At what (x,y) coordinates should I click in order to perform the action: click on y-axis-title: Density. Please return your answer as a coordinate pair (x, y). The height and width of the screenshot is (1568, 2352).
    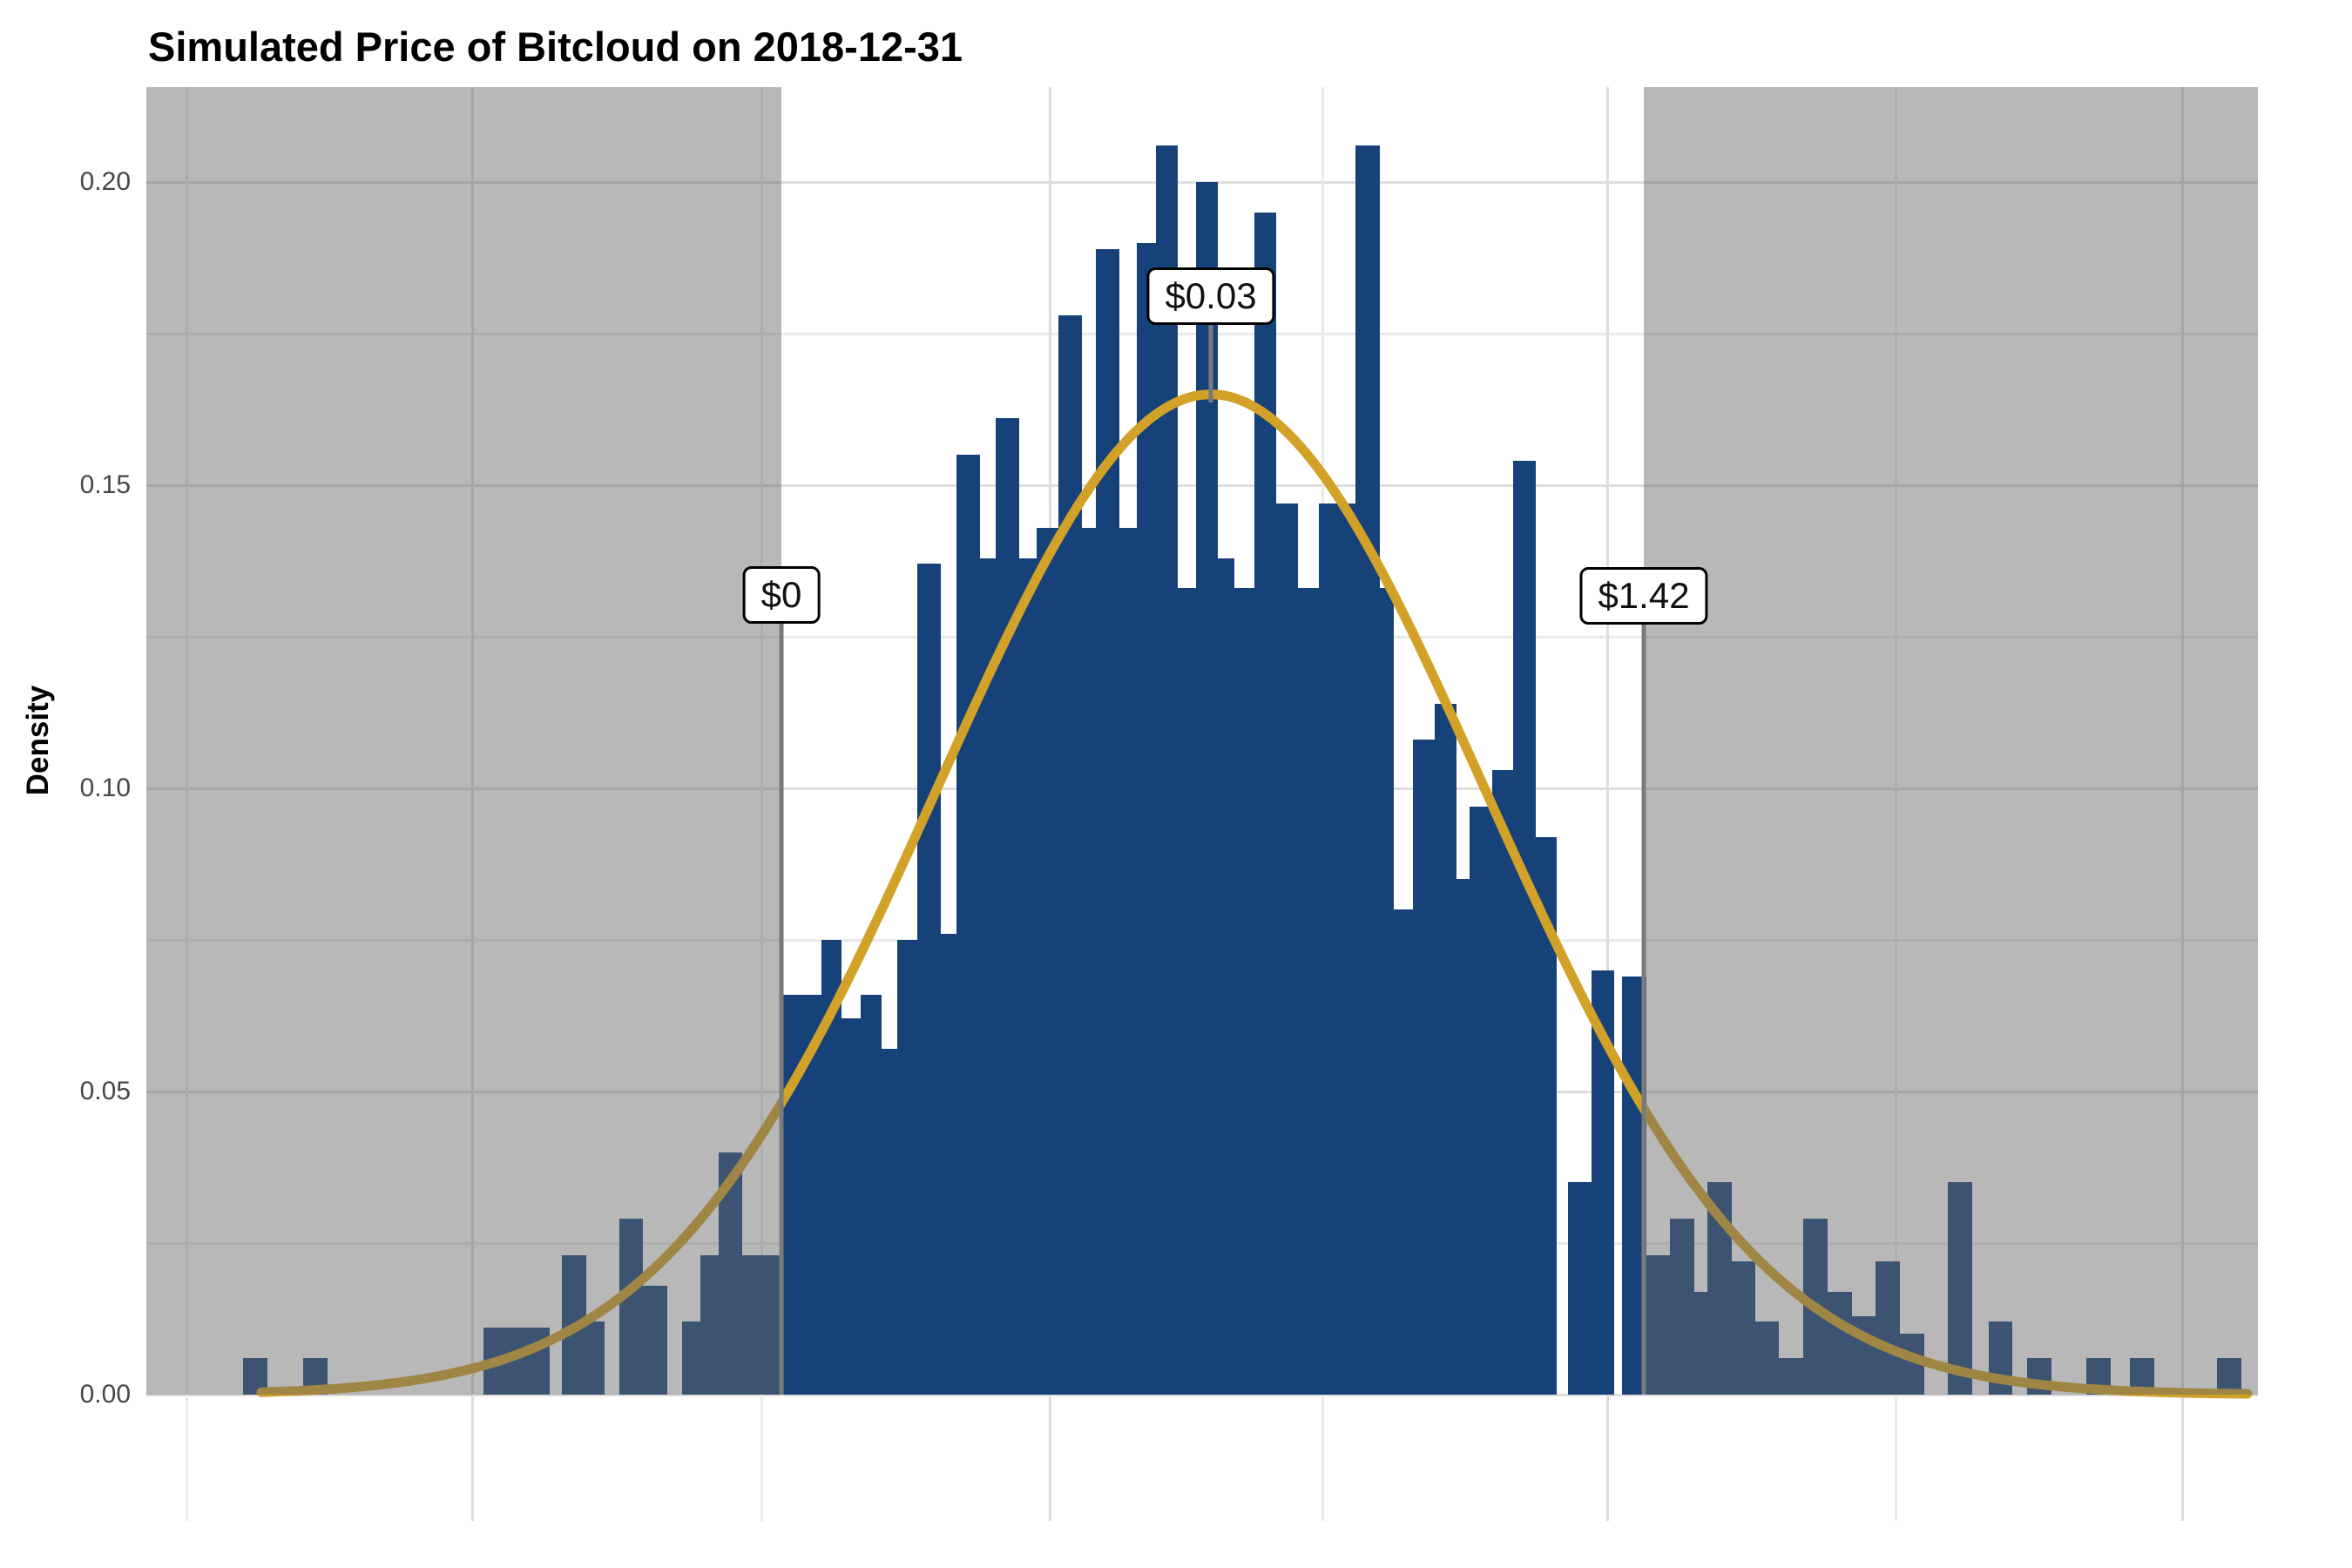
    Looking at the image, I should click on (38, 741).